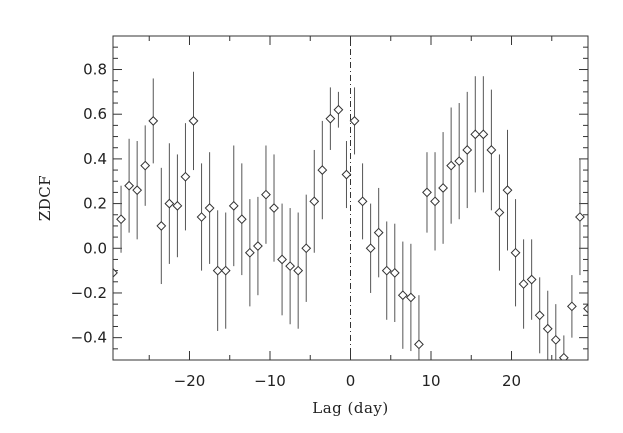  I want to click on x-tick-label: −20, so click(190, 381).